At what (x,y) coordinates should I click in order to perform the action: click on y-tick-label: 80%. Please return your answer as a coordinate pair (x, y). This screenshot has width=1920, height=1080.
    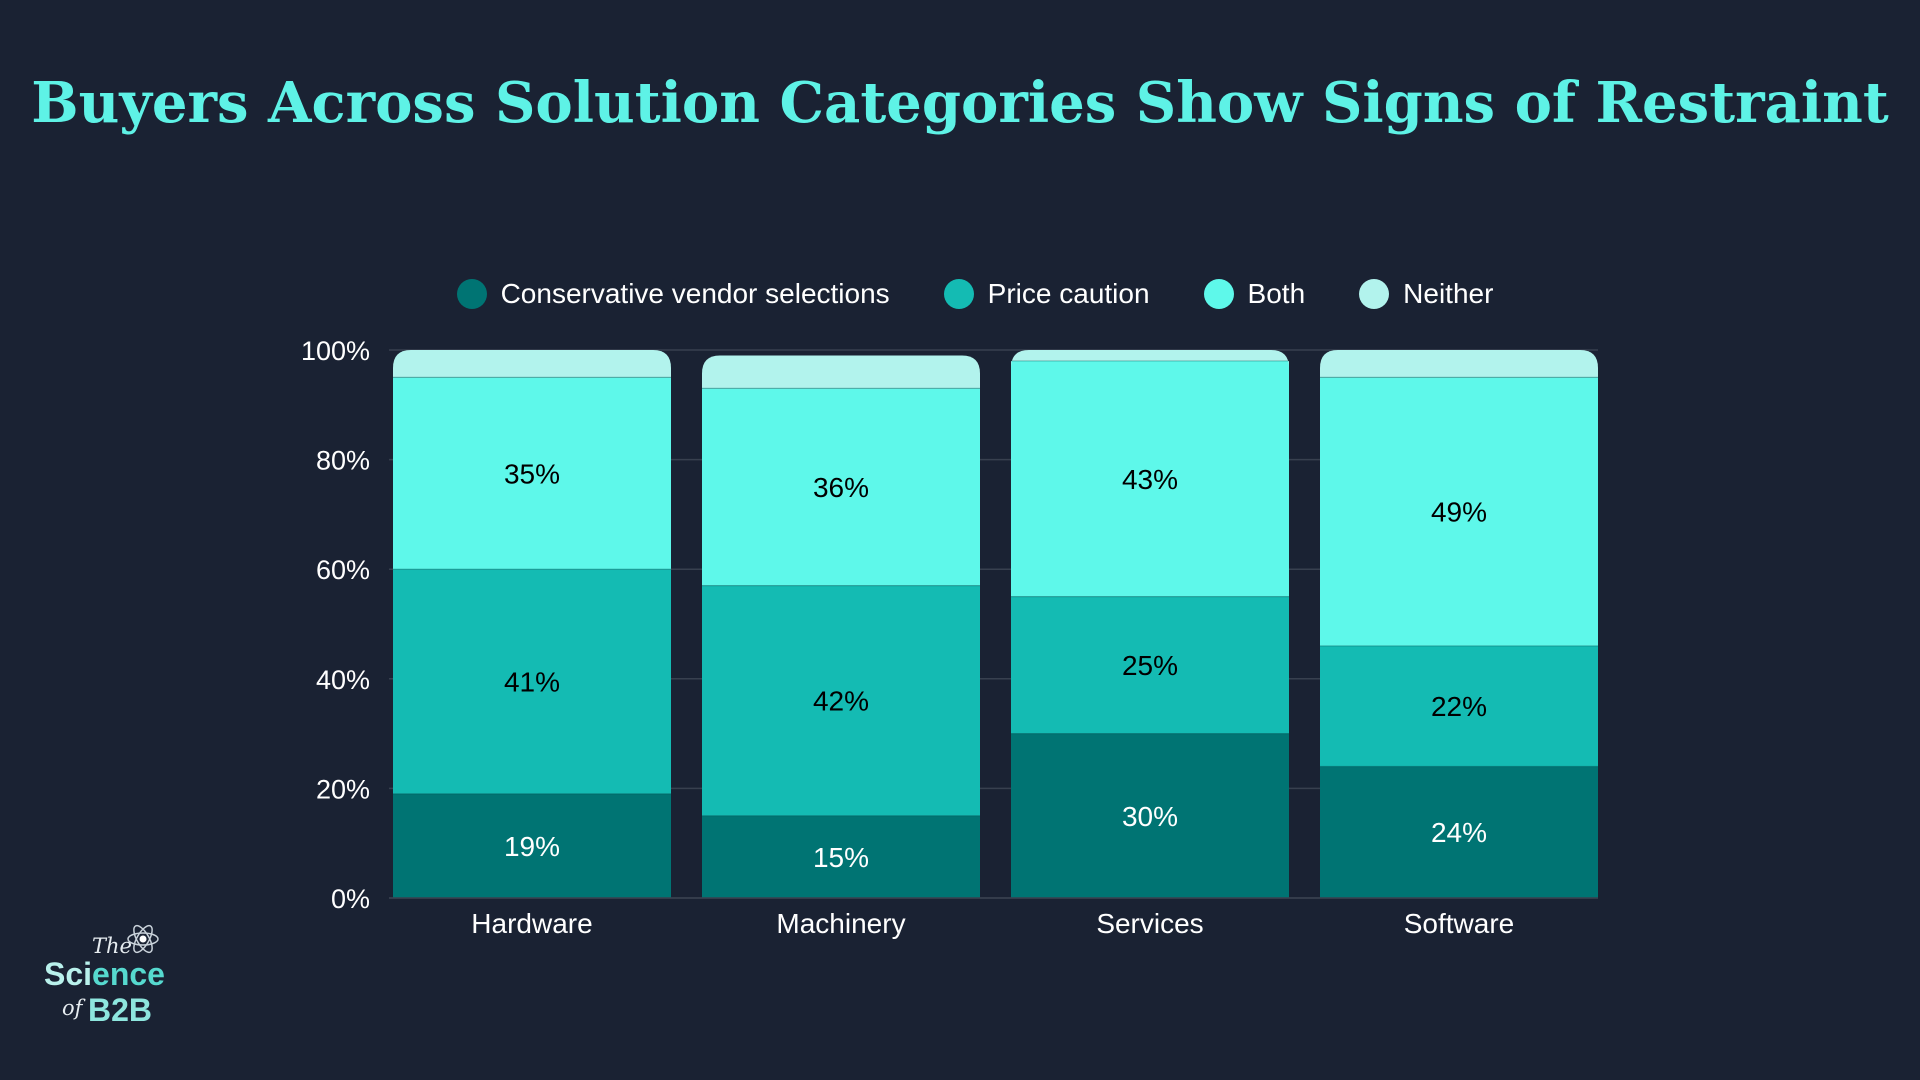
    Looking at the image, I should click on (343, 461).